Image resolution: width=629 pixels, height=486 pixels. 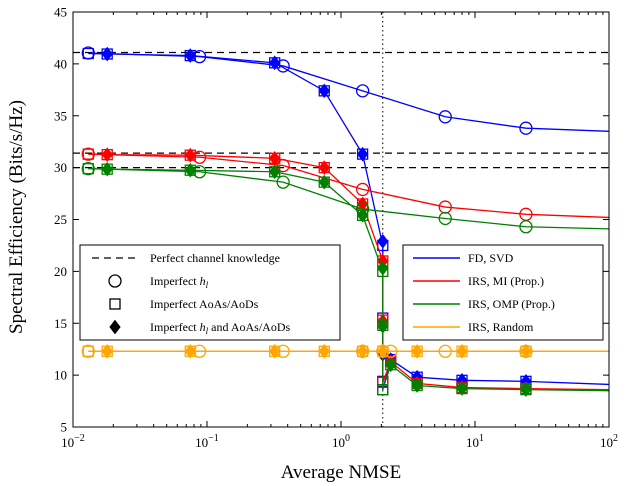 I want to click on x-axis-label: Average NMSE, so click(x=341, y=472).